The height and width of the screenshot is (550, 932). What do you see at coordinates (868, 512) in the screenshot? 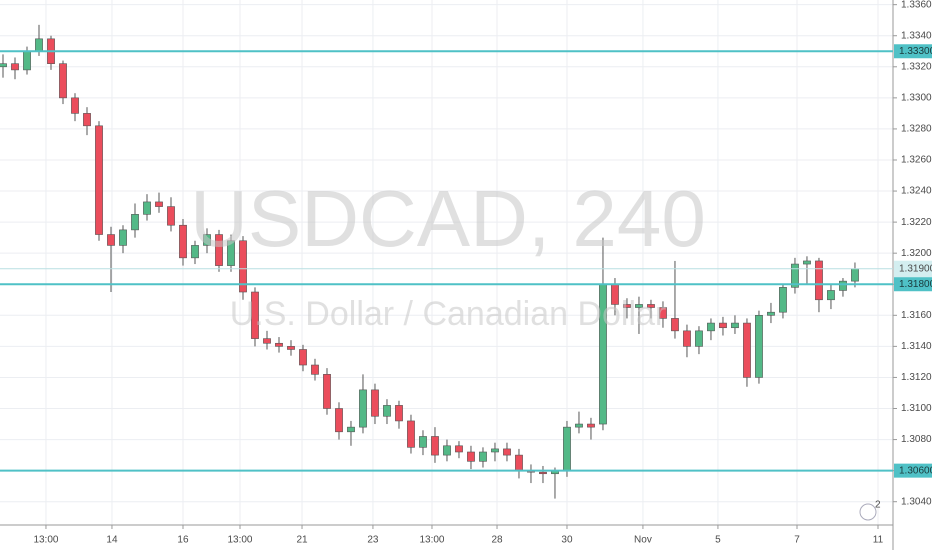
I see `badge-icon` at bounding box center [868, 512].